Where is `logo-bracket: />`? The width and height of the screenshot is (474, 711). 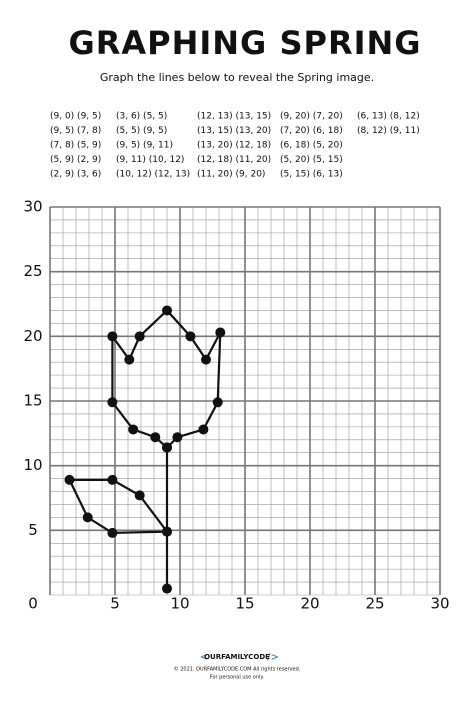
logo-bracket: /> is located at coordinates (273, 657).